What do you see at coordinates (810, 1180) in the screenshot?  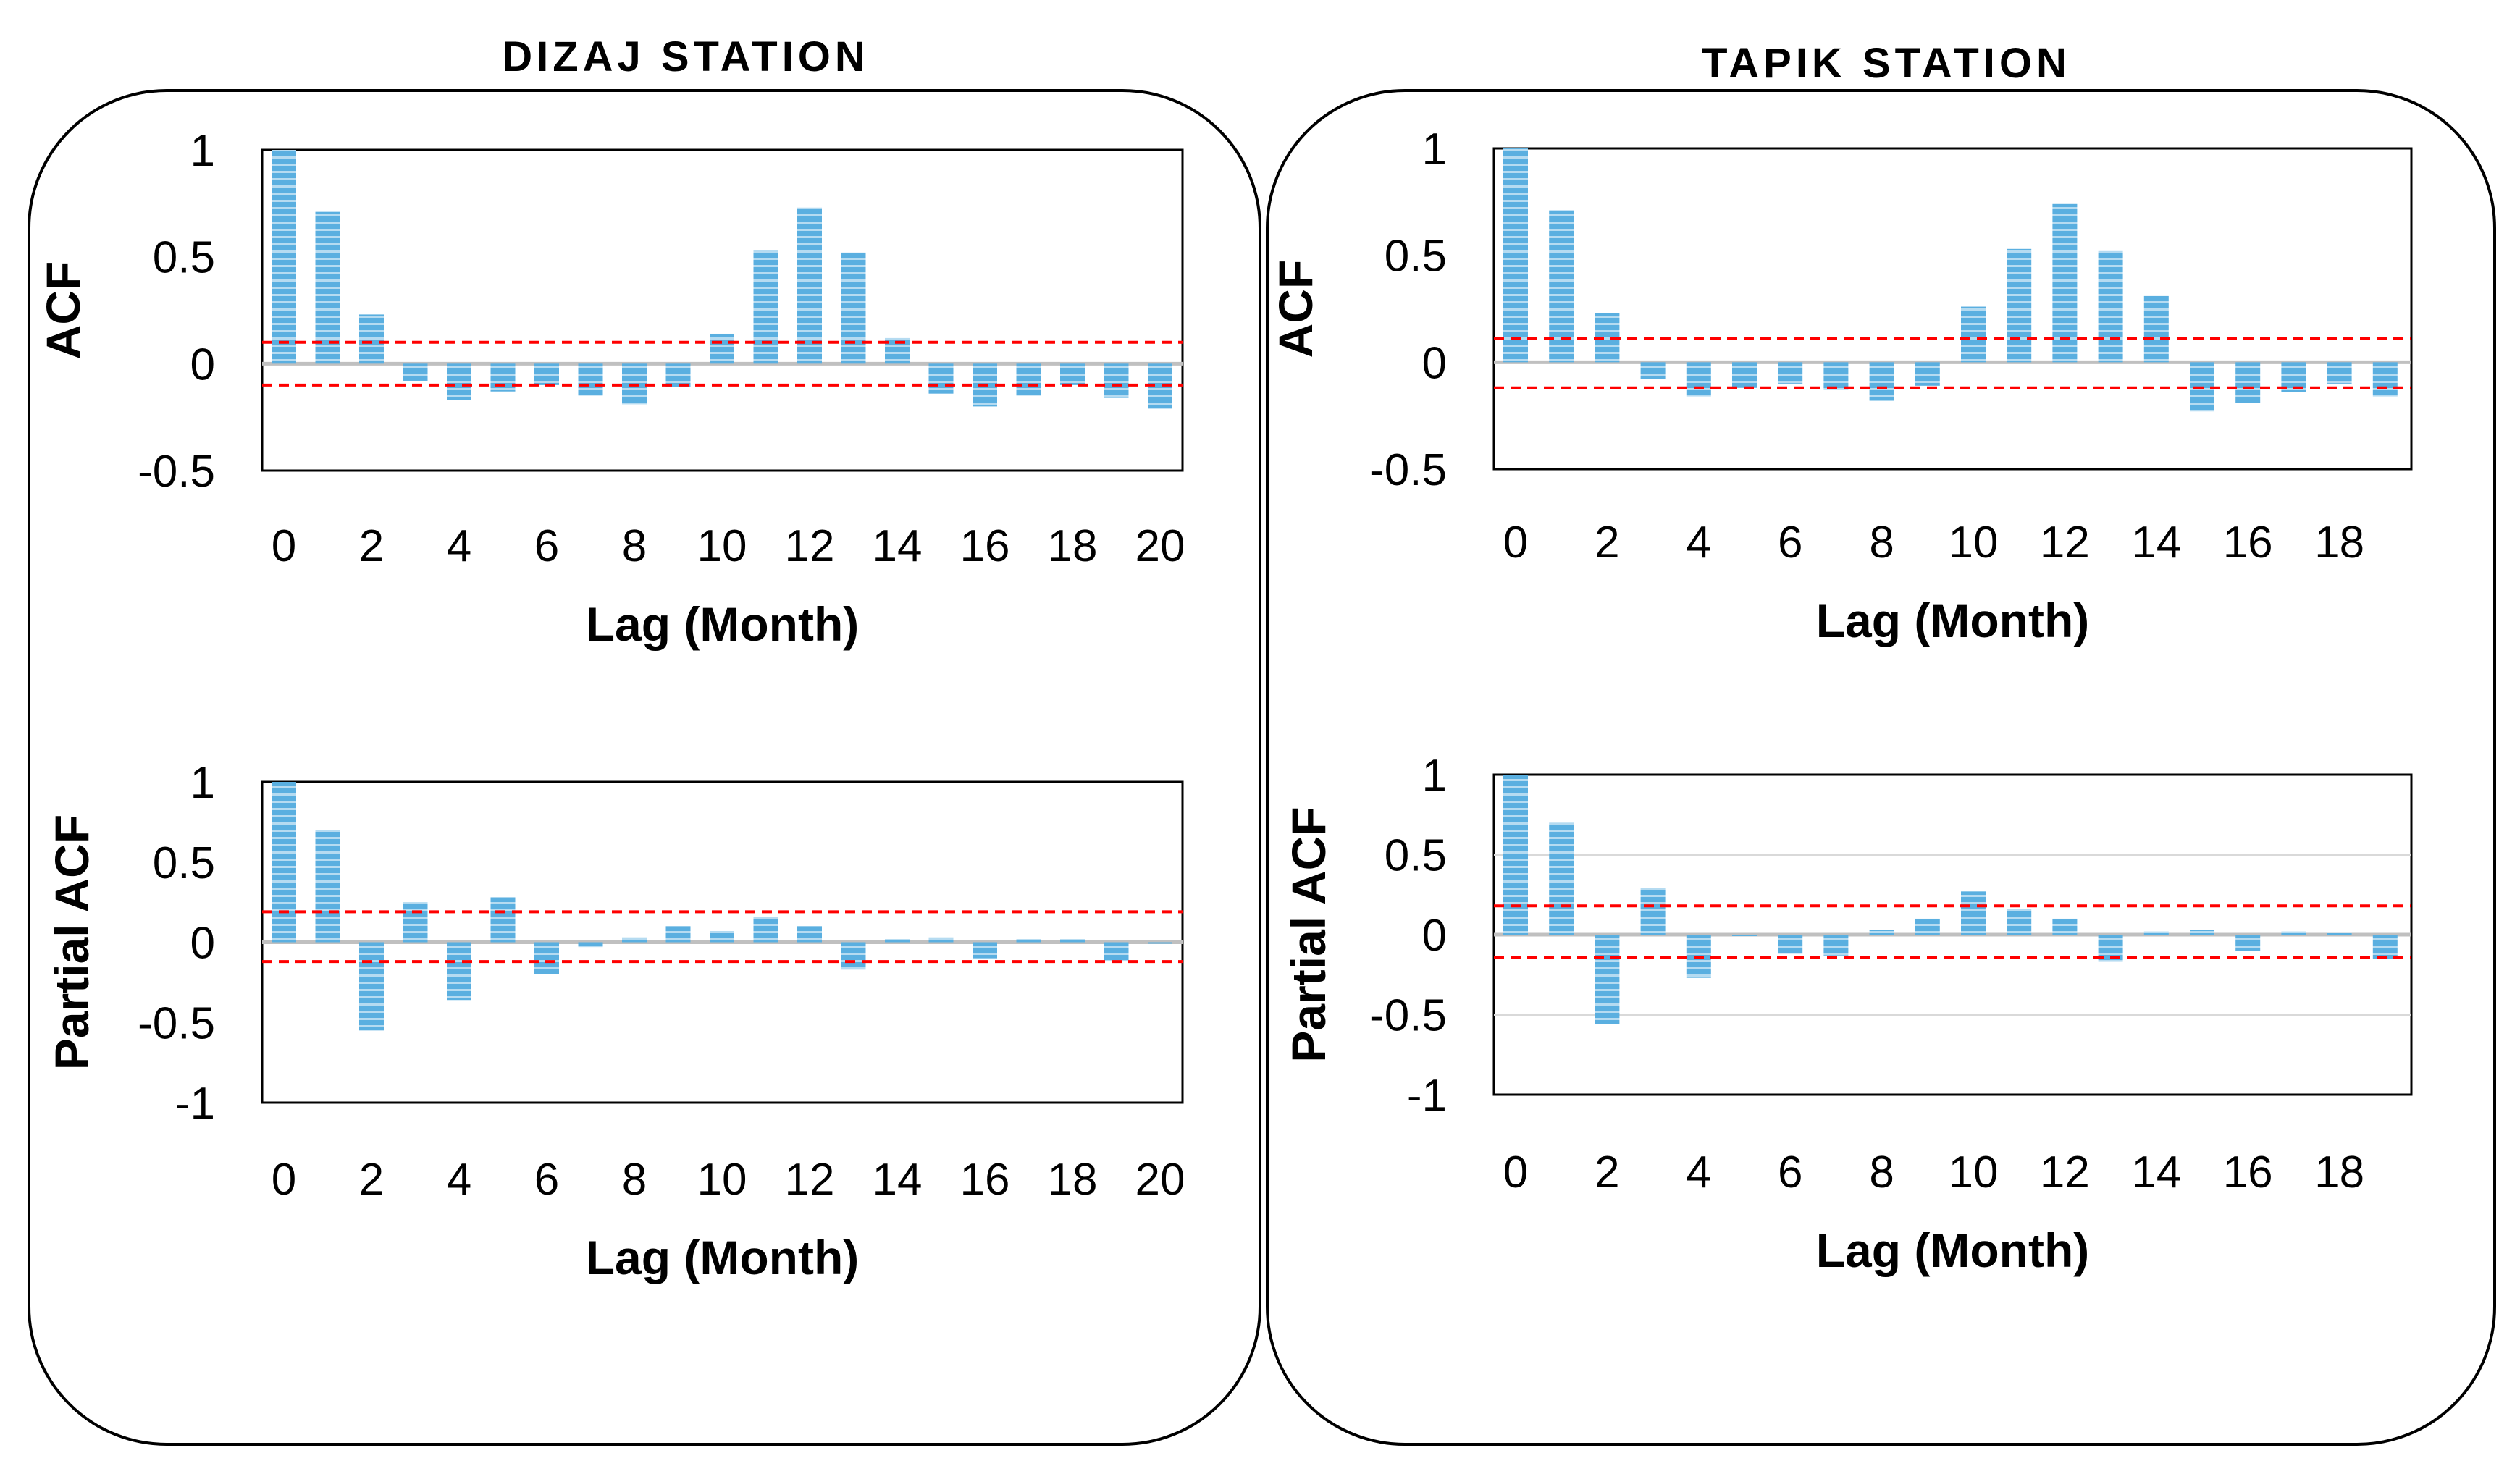 I see `x-tick-label: 12` at bounding box center [810, 1180].